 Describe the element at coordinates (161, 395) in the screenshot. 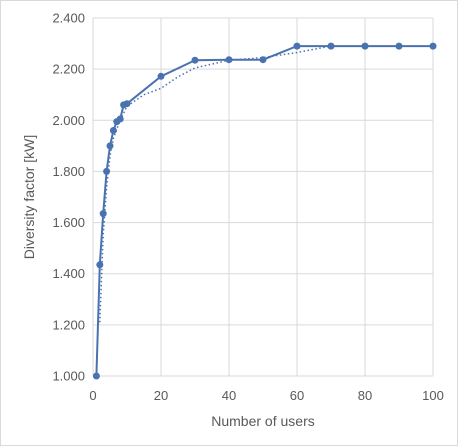

I see `x-tick-label: 20` at that location.